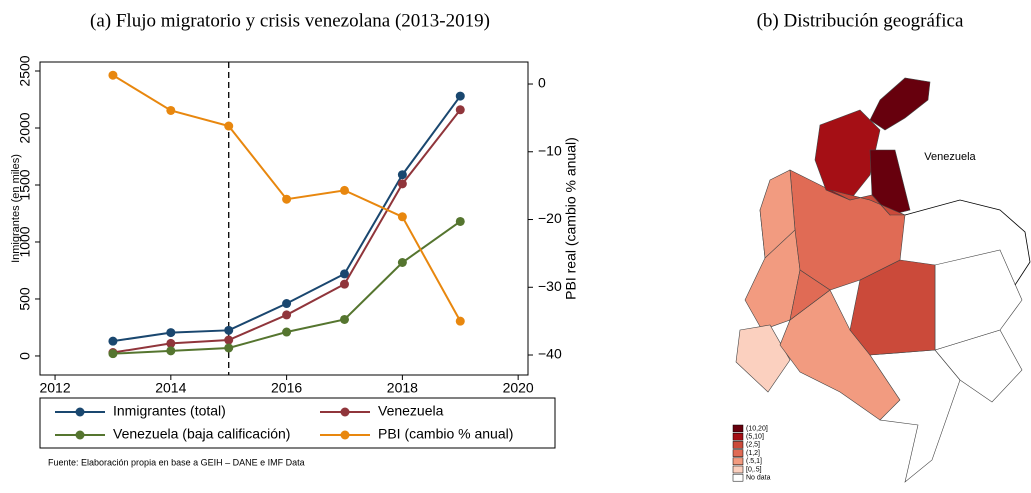 Image resolution: width=1031 pixels, height=493 pixels. I want to click on legend-label: Venezuela, so click(411, 411).